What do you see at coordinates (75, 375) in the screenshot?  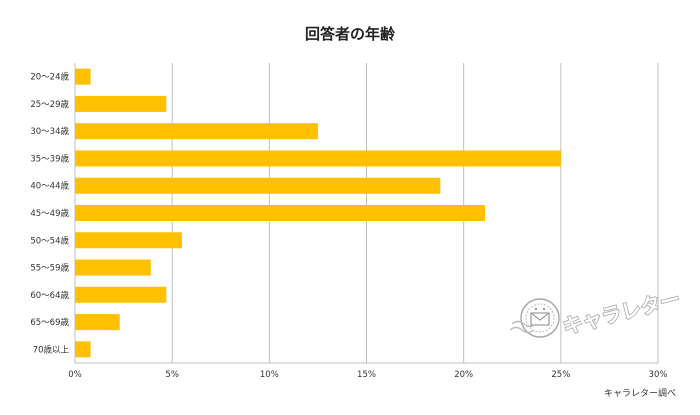 I see `x-tick-label: 0%` at bounding box center [75, 375].